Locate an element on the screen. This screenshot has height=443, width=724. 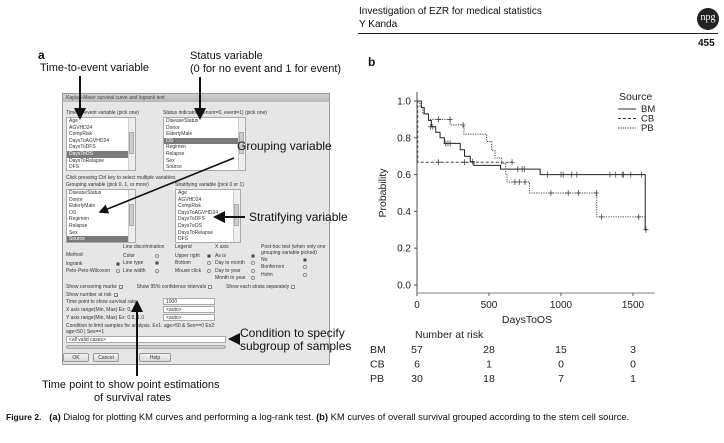
ok-button: OK is located at coordinates (76, 357).